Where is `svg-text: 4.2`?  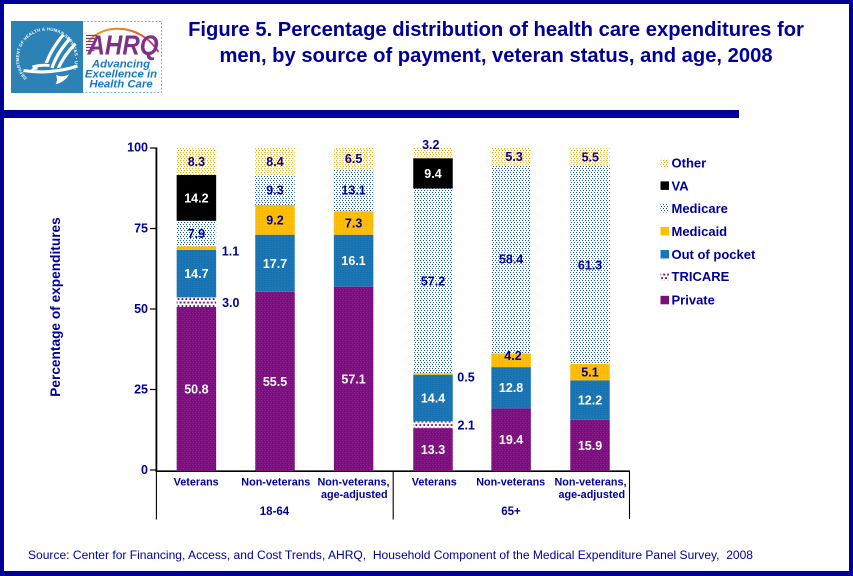
svg-text: 4.2 is located at coordinates (512, 356).